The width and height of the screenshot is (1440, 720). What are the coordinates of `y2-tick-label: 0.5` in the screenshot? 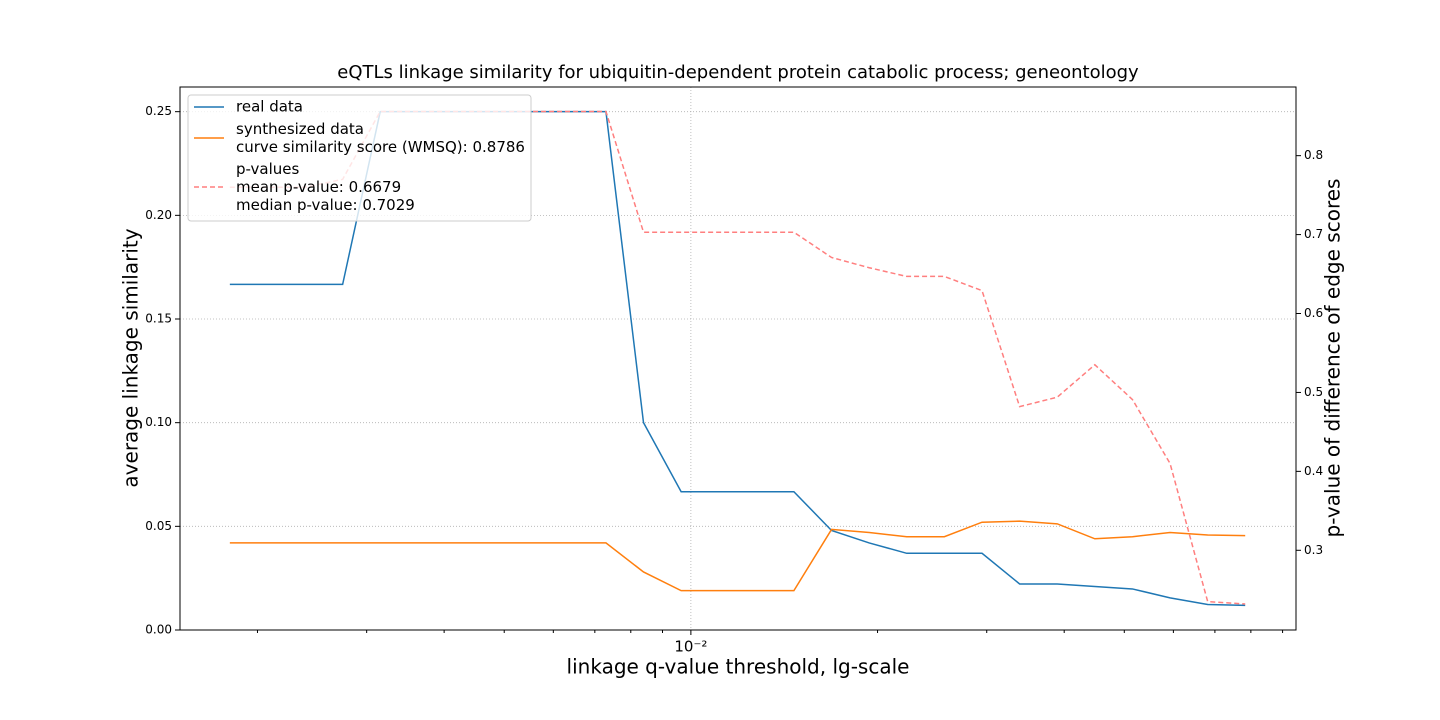 It's located at (1313, 392).